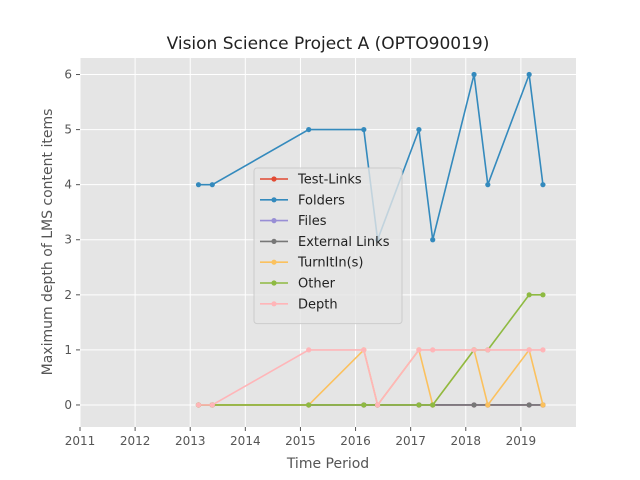  I want to click on x-tick-label: 2011, so click(80, 441).